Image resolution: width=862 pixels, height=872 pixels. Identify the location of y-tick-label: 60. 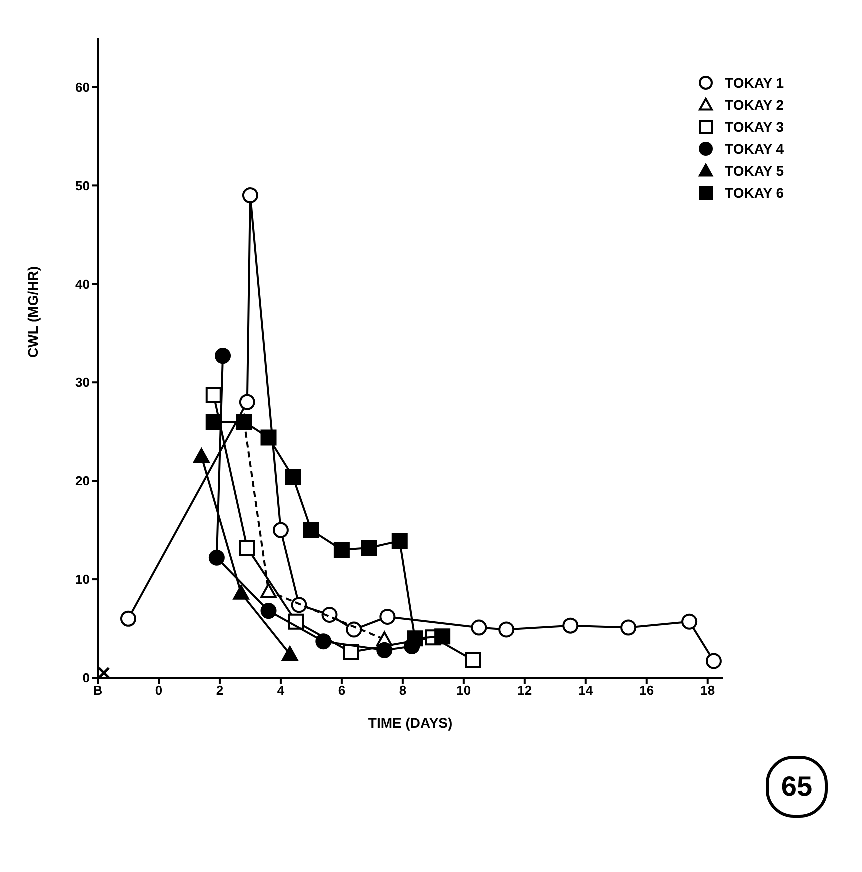
(83, 87).